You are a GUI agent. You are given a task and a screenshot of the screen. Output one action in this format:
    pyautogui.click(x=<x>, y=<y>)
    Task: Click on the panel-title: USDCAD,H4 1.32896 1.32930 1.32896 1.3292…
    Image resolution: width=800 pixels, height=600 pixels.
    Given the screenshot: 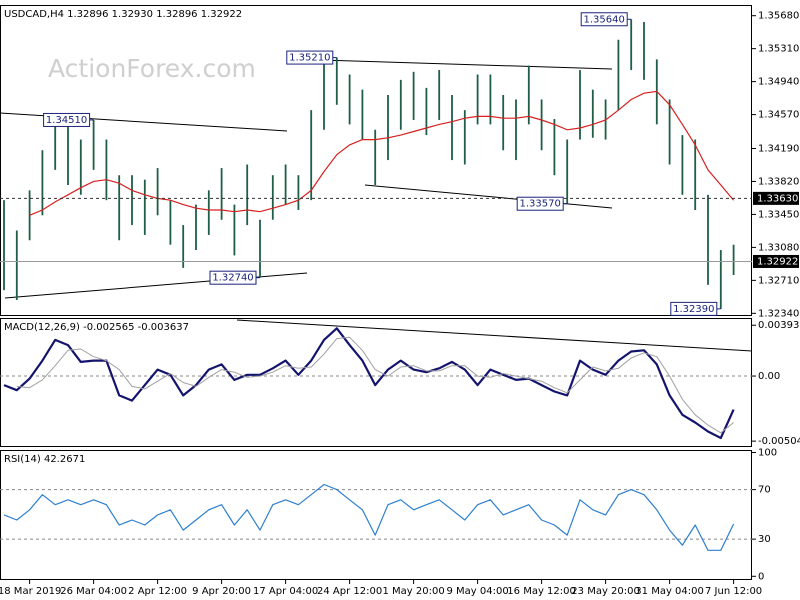 What is the action you would take?
    pyautogui.click(x=123, y=14)
    